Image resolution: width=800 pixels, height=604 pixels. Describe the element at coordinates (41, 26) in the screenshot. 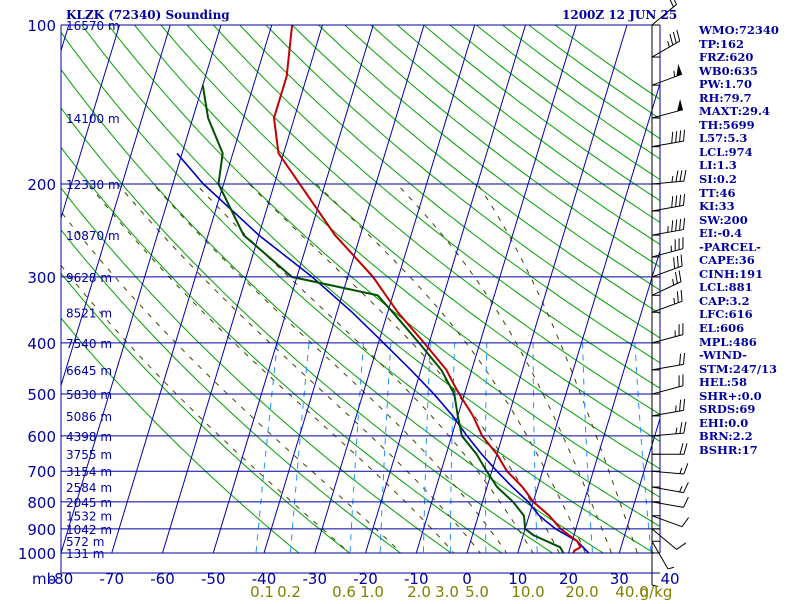

I see `pressure-tick-label: 100` at that location.